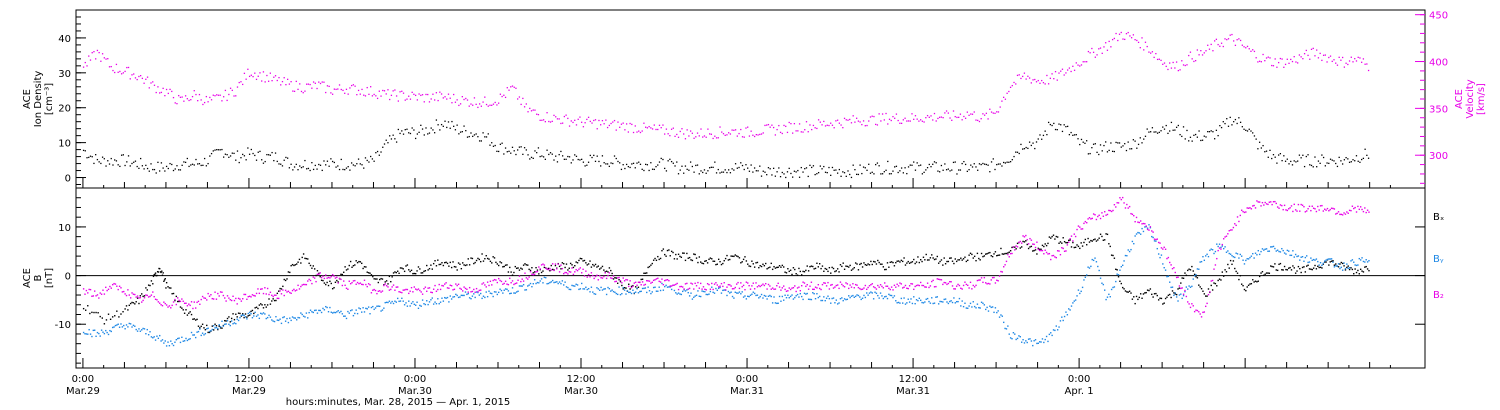  What do you see at coordinates (249, 391) in the screenshot?
I see `x-axis-date-label: Mar.29` at bounding box center [249, 391].